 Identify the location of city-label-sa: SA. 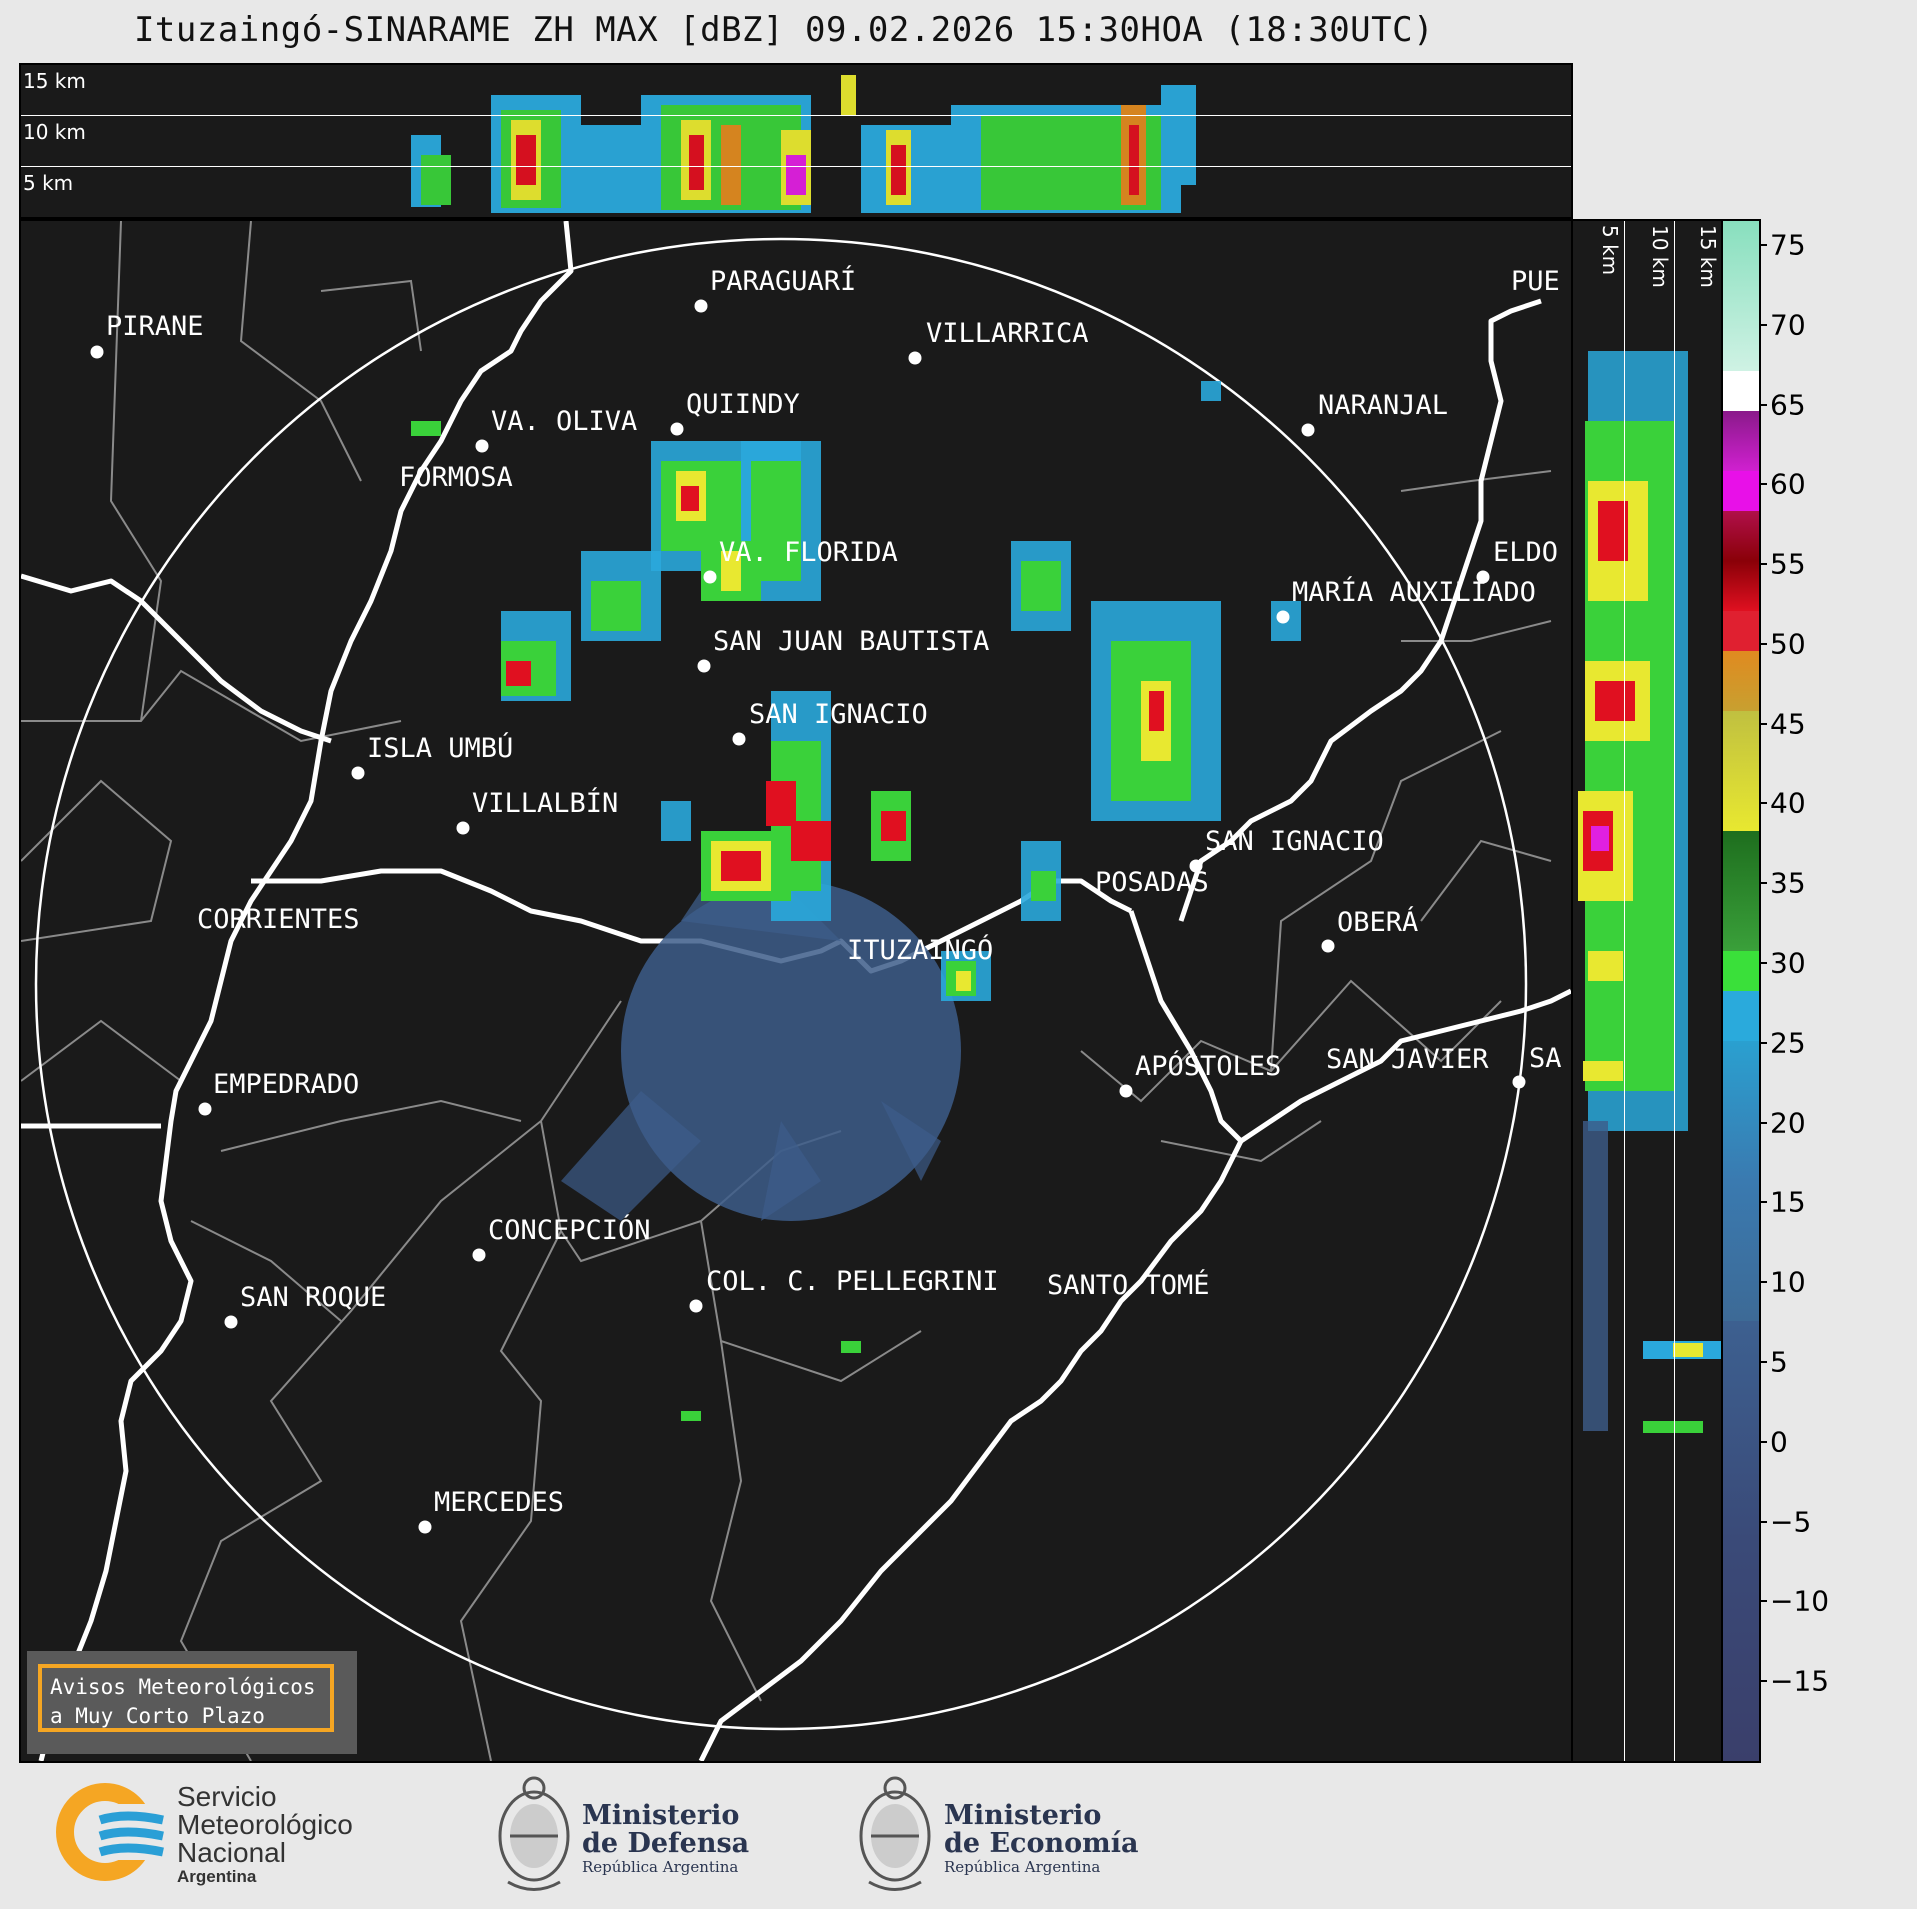
(1545, 1058).